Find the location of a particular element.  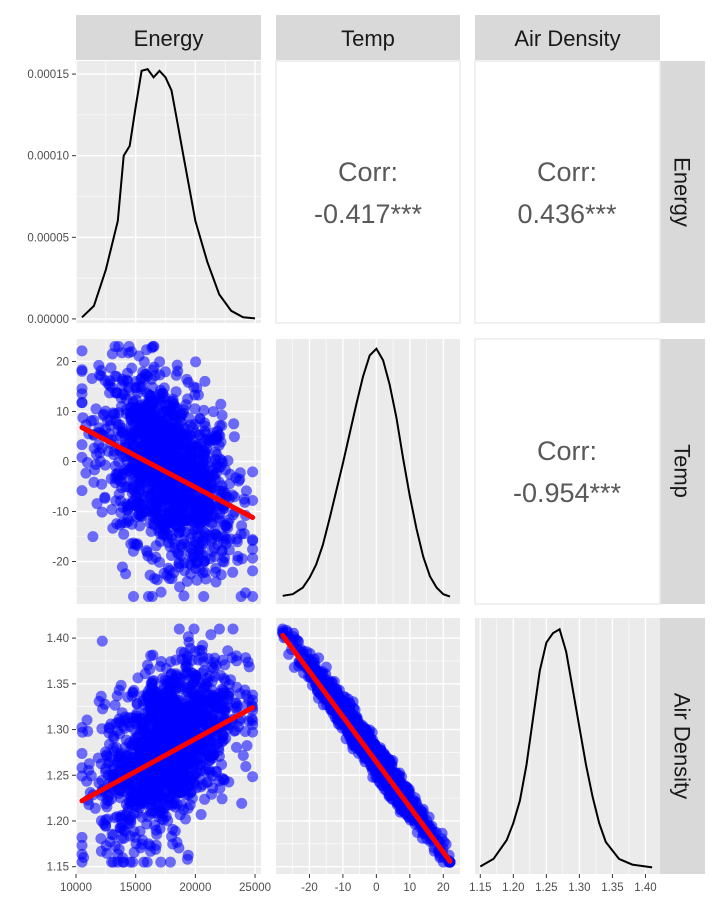

corr-panel-energy-temp: Corr: -0.417*** is located at coordinates (368, 192).